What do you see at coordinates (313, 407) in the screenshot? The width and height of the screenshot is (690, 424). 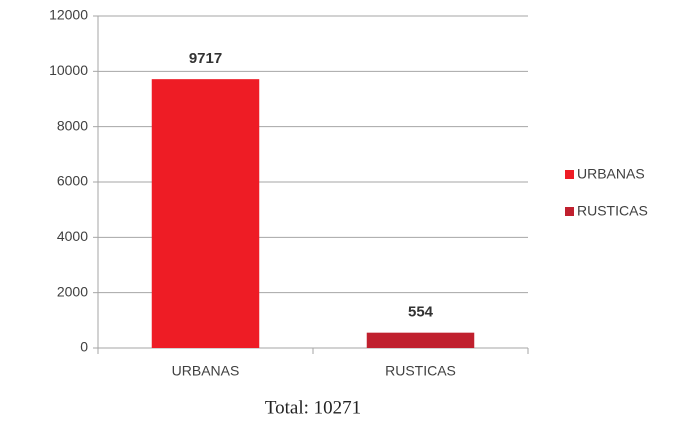 I see `total-annotation: Total: 10271` at bounding box center [313, 407].